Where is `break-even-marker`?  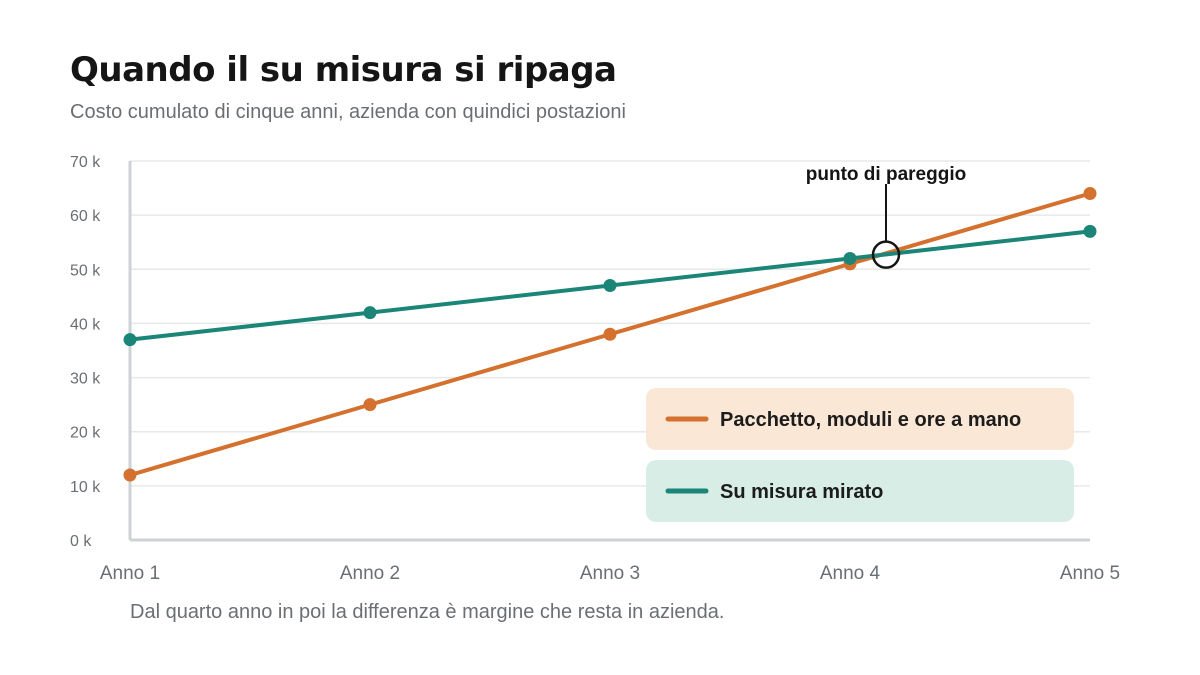
break-even-marker is located at coordinates (886, 254).